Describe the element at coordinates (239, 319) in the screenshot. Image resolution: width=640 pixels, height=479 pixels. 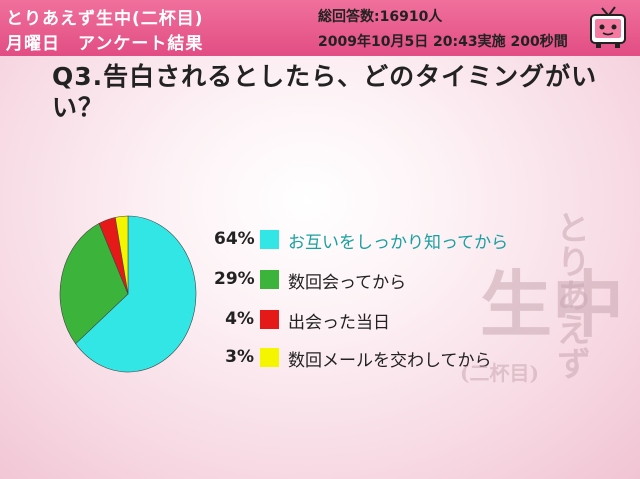
I see `legend-percent-2: 4%` at that location.